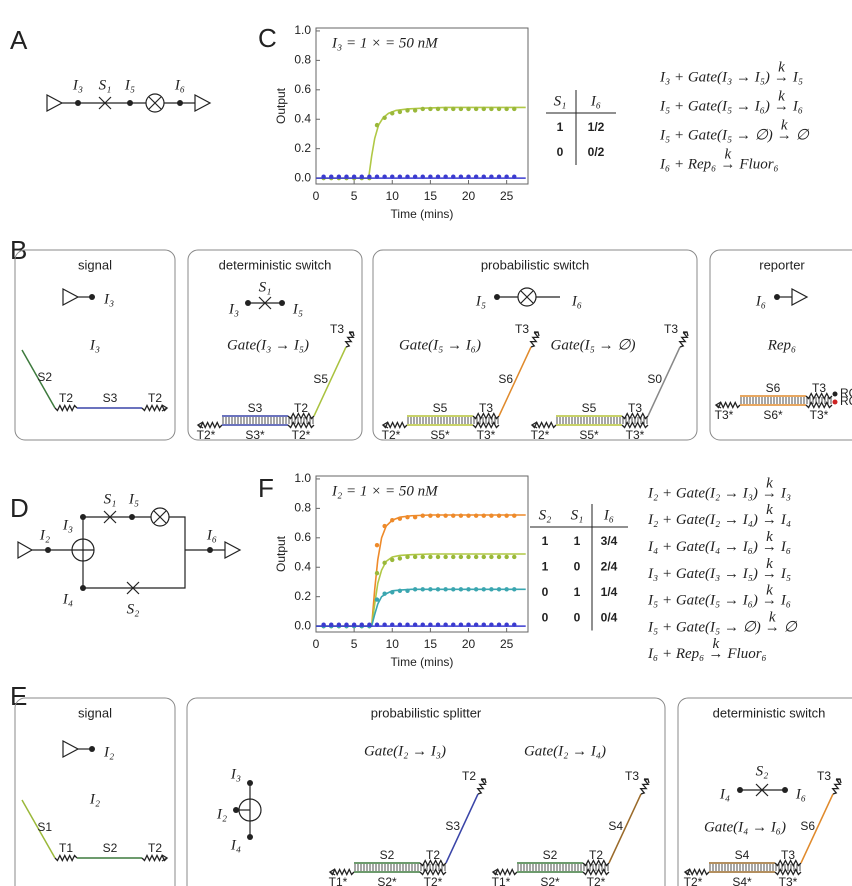 The image size is (852, 886). What do you see at coordinates (560, 101) in the screenshot?
I see `table-header: S₁` at bounding box center [560, 101].